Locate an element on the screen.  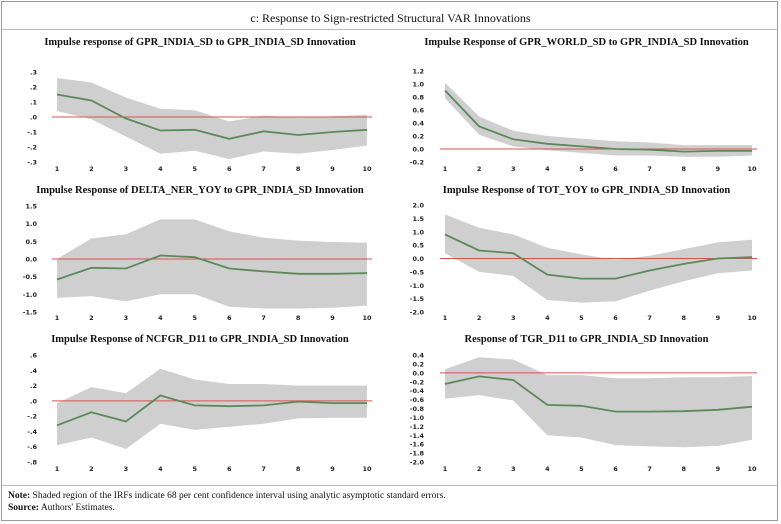
chart2-y-tick-label: 1.2 is located at coordinates (418, 72).